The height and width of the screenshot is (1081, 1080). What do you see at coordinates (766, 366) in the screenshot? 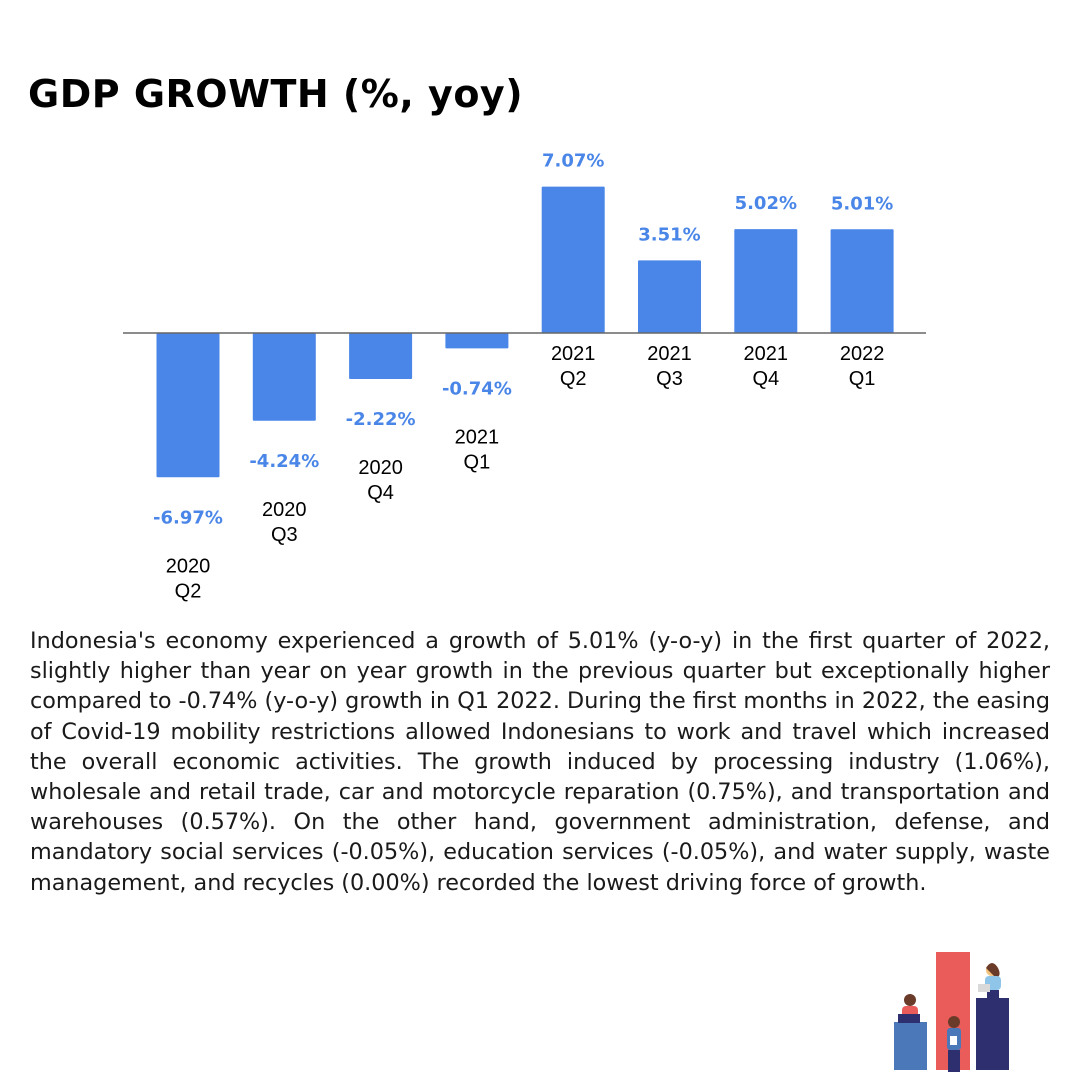
I see `category-label: 2021 Q4` at bounding box center [766, 366].